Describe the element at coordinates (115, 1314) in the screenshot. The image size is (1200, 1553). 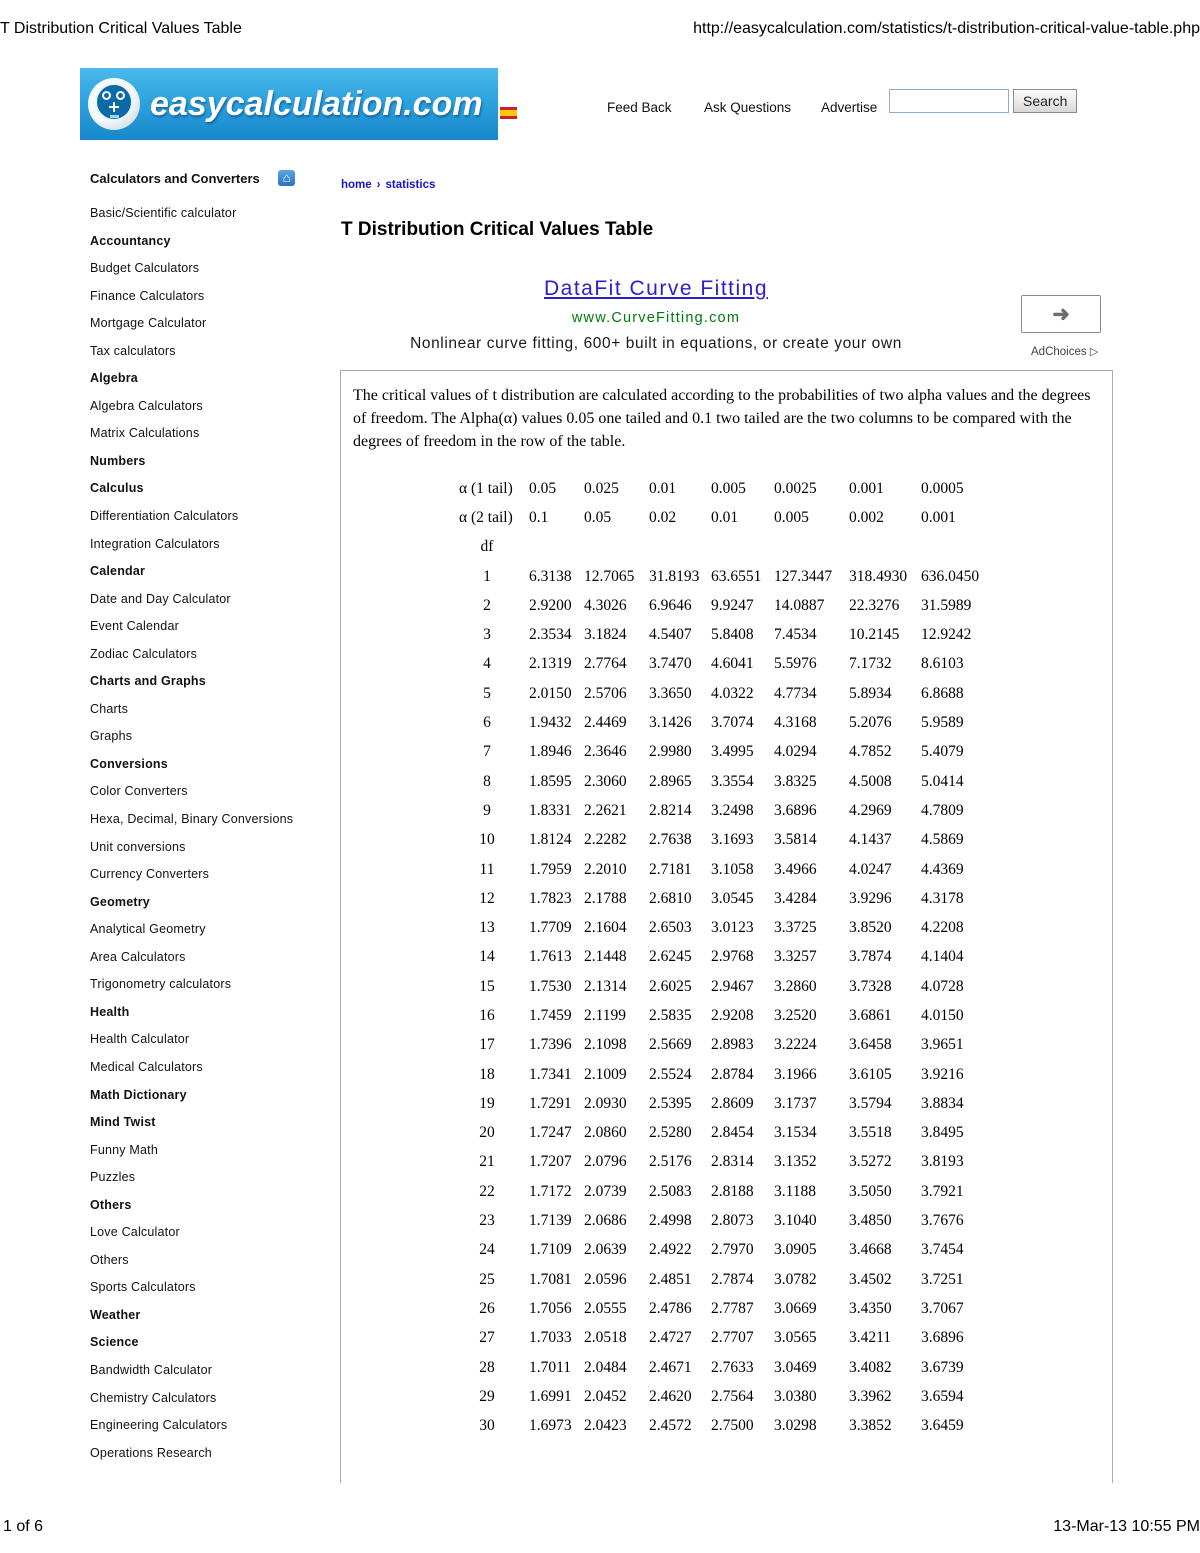
I see `sidebar-item-weather: Weather` at that location.